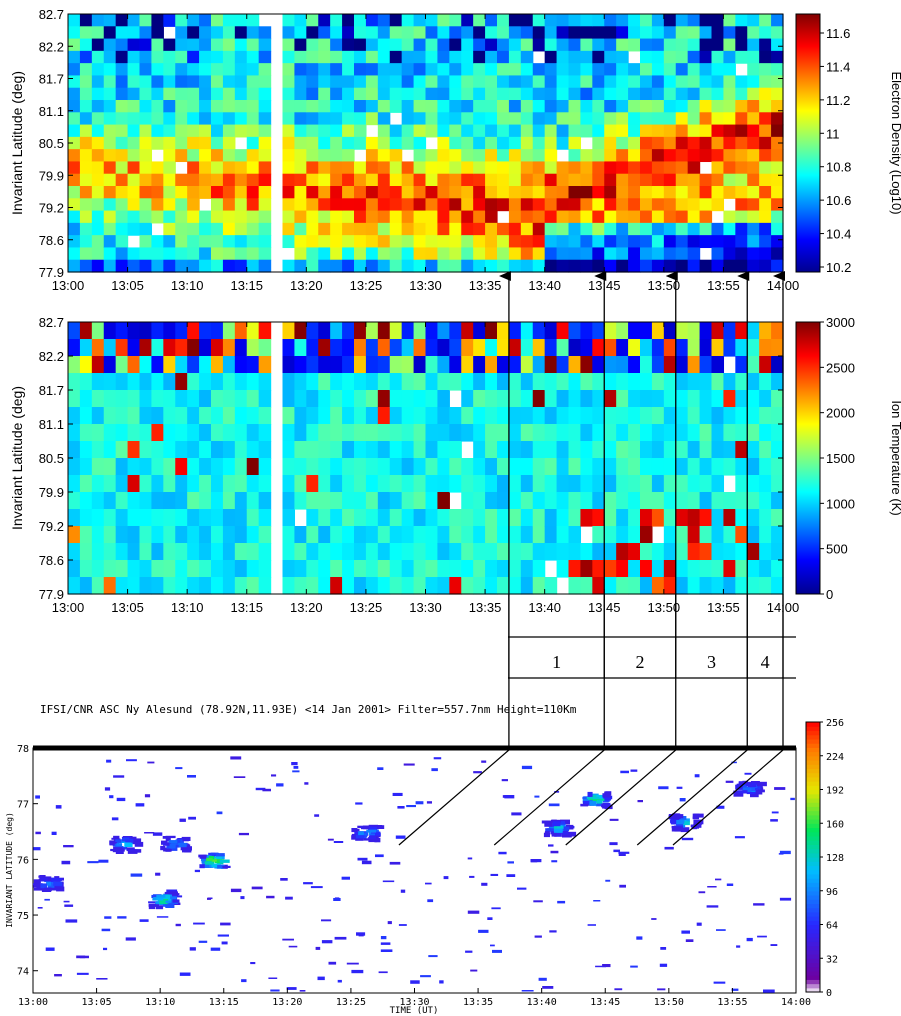 Image resolution: width=901 pixels, height=1016 pixels. I want to click on colorbar-tick-label: 10.8, so click(838, 167).